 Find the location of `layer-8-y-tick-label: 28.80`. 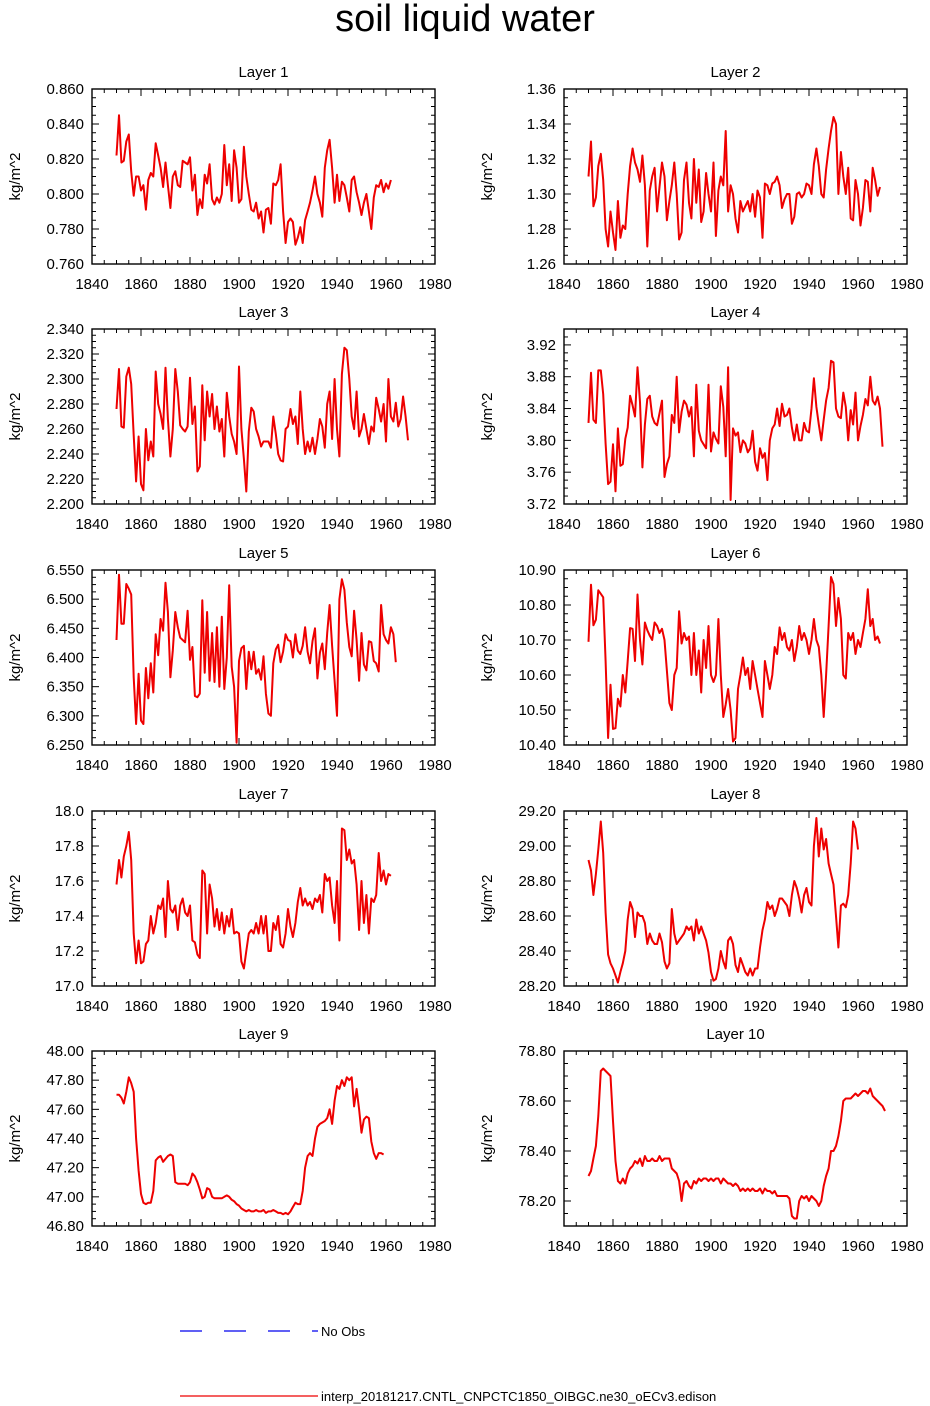

layer-8-y-tick-label: 28.80 is located at coordinates (537, 881).